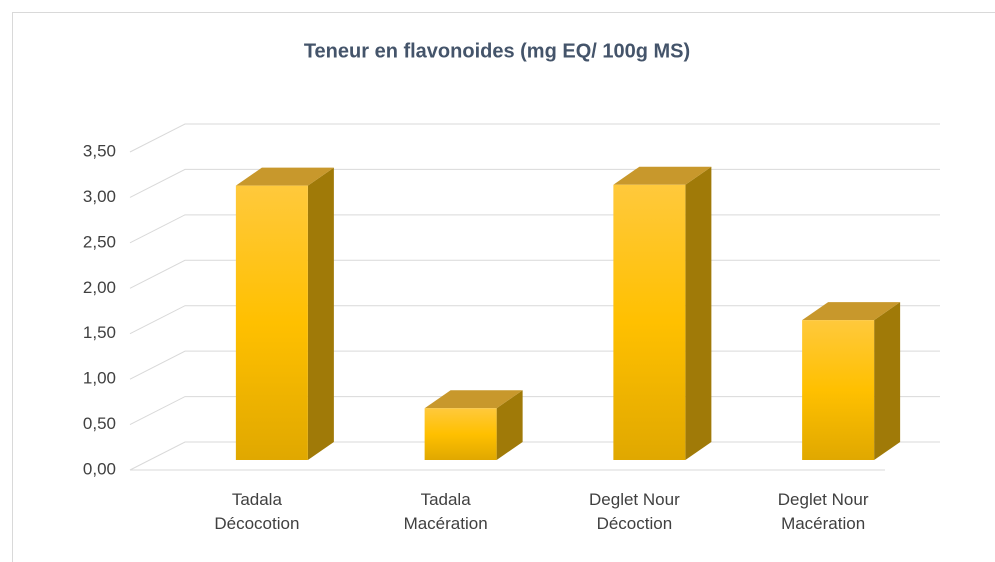 Image resolution: width=995 pixels, height=562 pixels. I want to click on y-tick-label: 1,50, so click(99, 332).